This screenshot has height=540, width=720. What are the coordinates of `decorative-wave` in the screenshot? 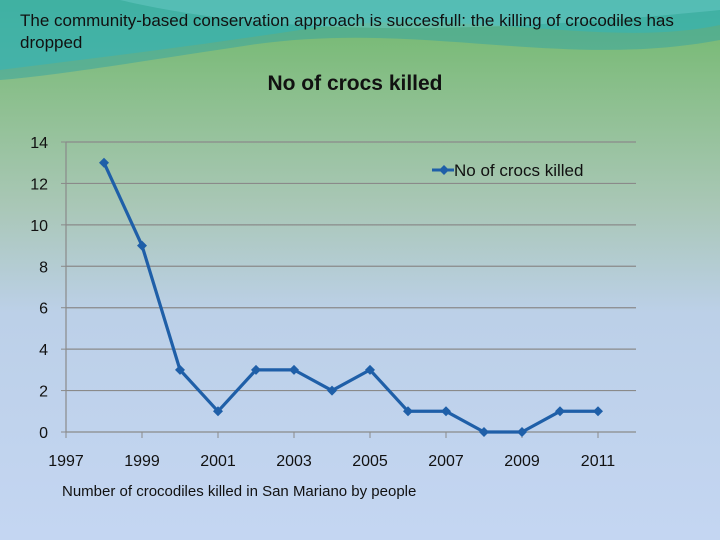 It's located at (360, 40).